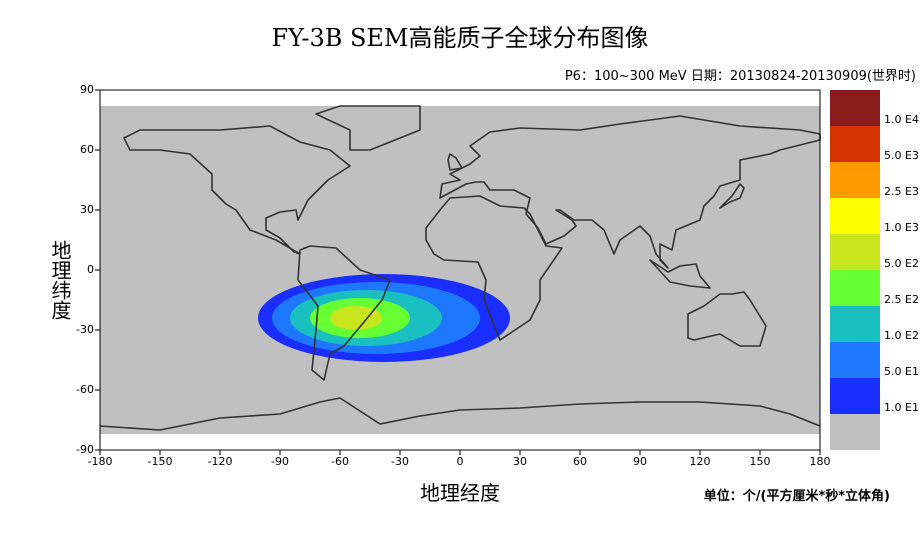 The image size is (920, 540). What do you see at coordinates (340, 461) in the screenshot?
I see `x-tick-label: -60` at bounding box center [340, 461].